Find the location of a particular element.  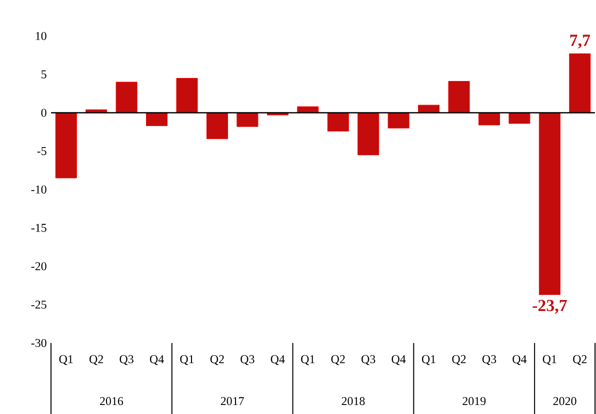

data-label: 7,7 is located at coordinates (580, 41).